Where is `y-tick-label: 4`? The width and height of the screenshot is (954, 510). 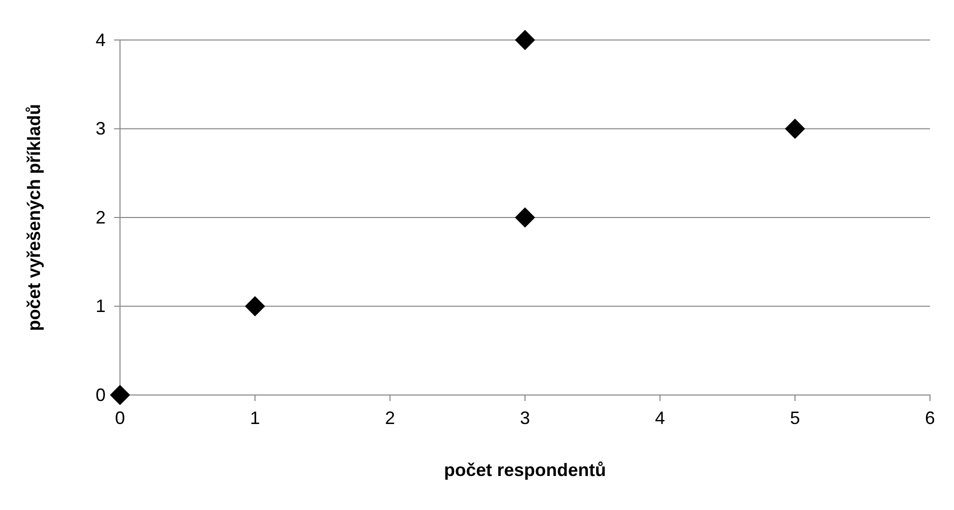
y-tick-label: 4 is located at coordinates (101, 40).